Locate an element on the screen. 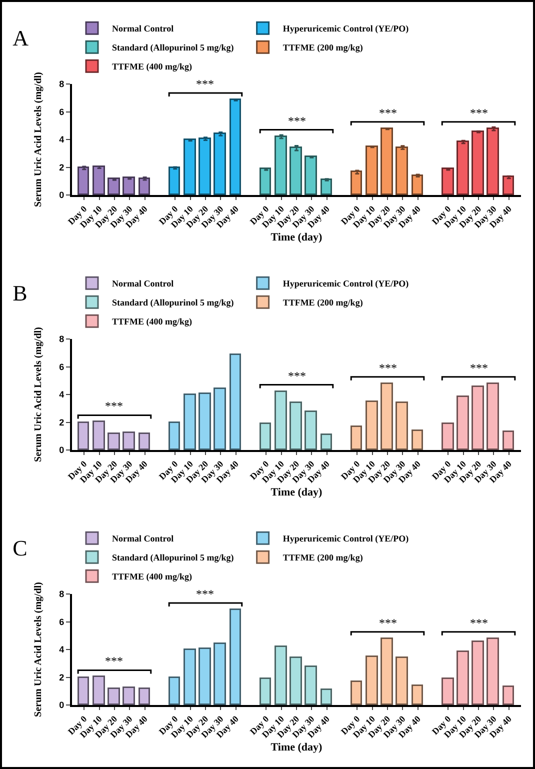 This screenshot has width=535, height=769. chart-title: C is located at coordinates (20, 547).